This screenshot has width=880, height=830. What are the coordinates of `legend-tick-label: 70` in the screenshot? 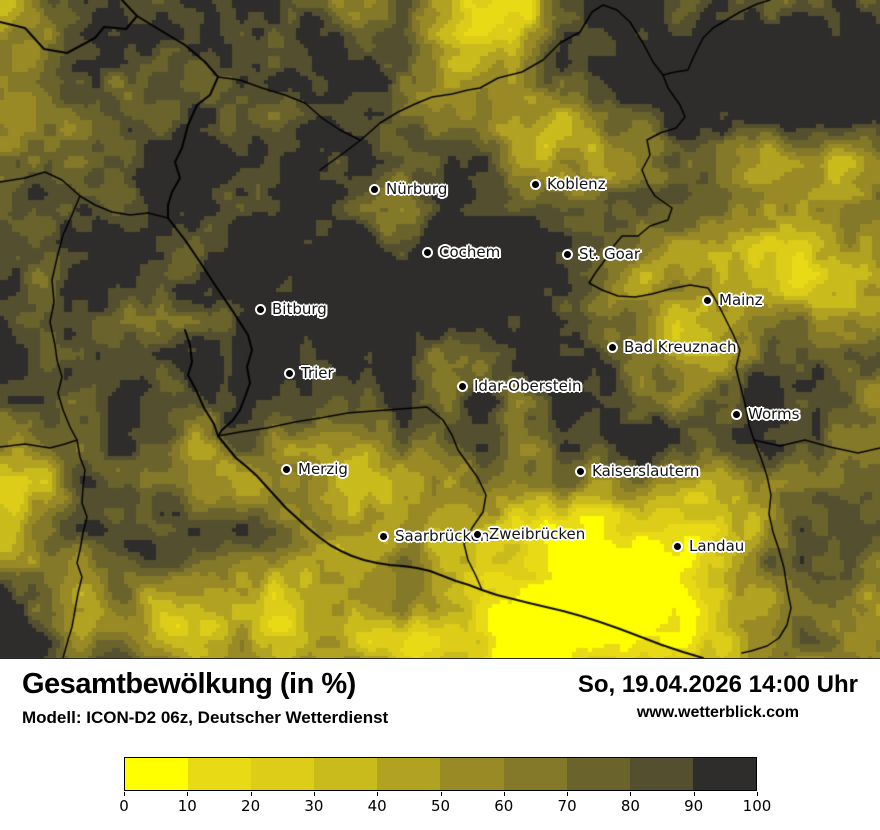 It's located at (567, 806).